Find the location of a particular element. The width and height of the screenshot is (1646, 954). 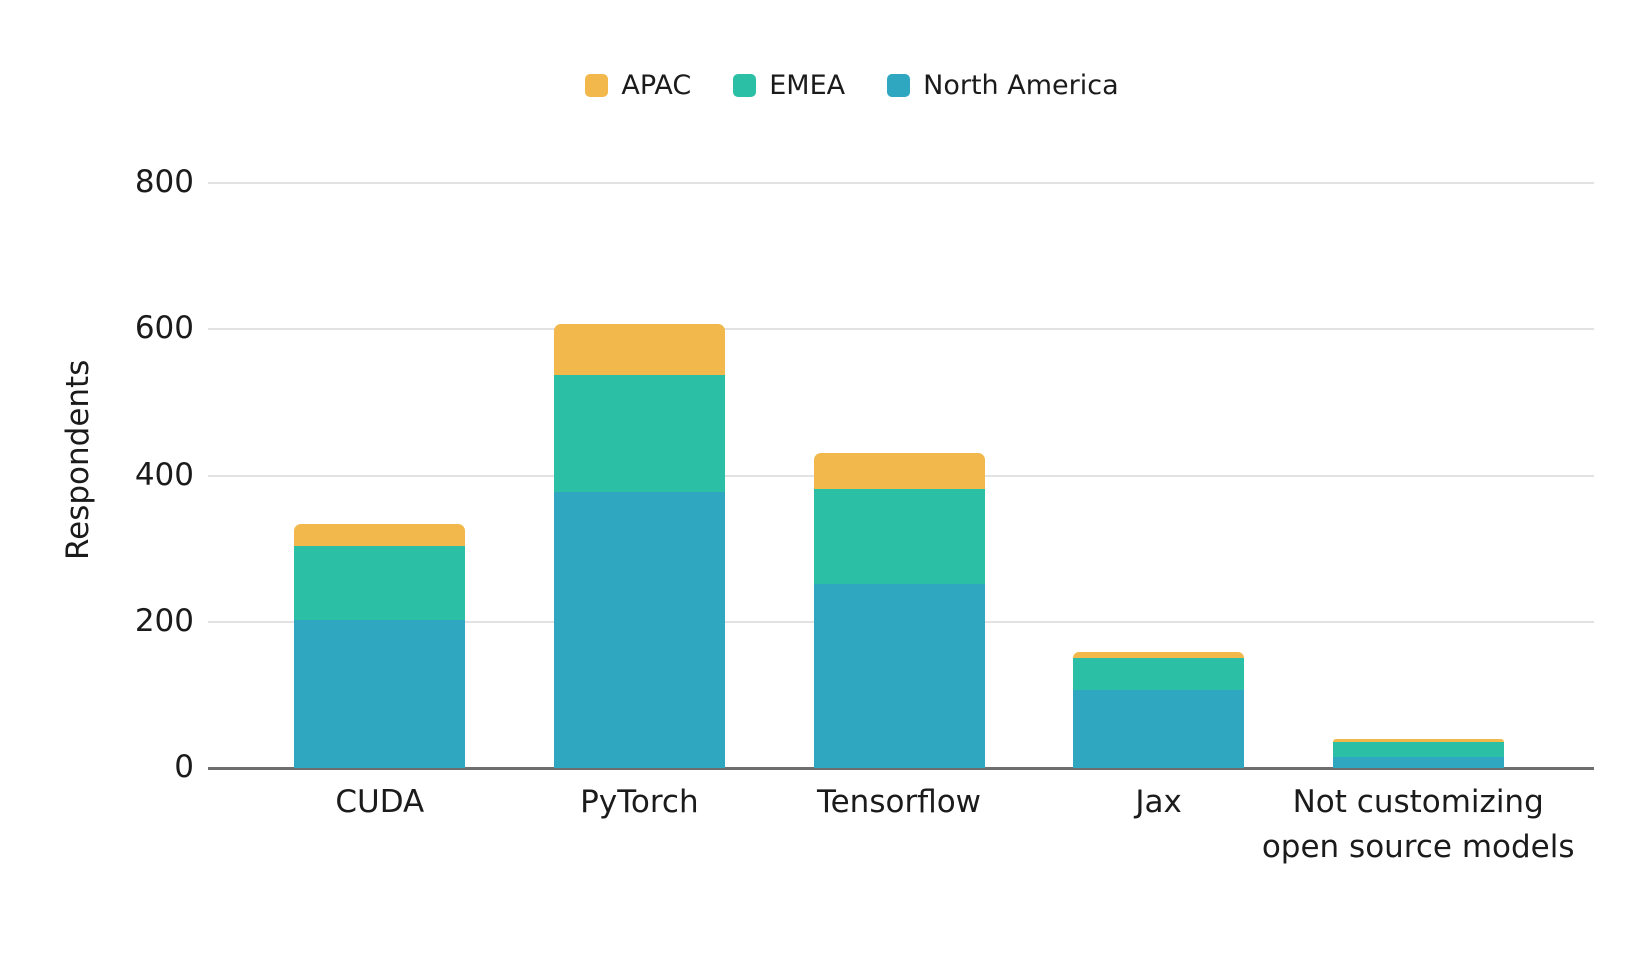

x-axis-line is located at coordinates (901, 768).